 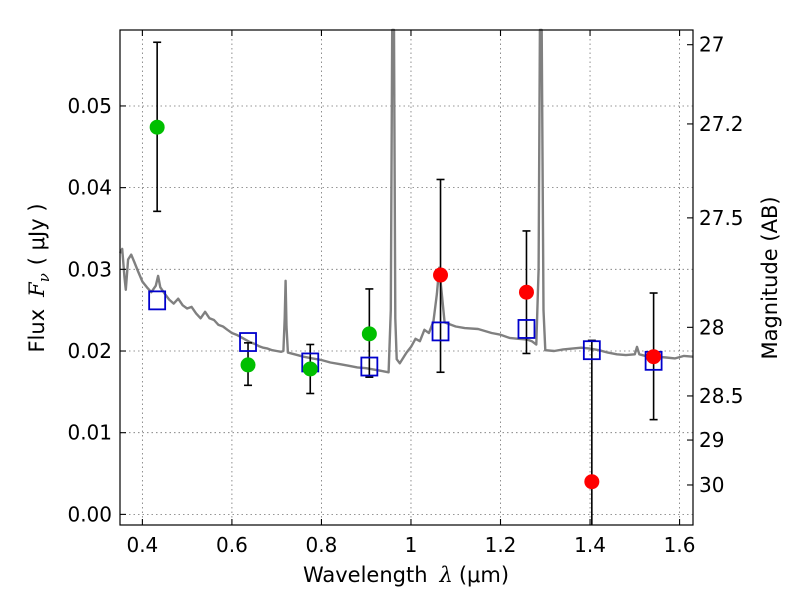 I want to click on x-axis-label: Wavelength λ (μm), so click(x=406, y=575).